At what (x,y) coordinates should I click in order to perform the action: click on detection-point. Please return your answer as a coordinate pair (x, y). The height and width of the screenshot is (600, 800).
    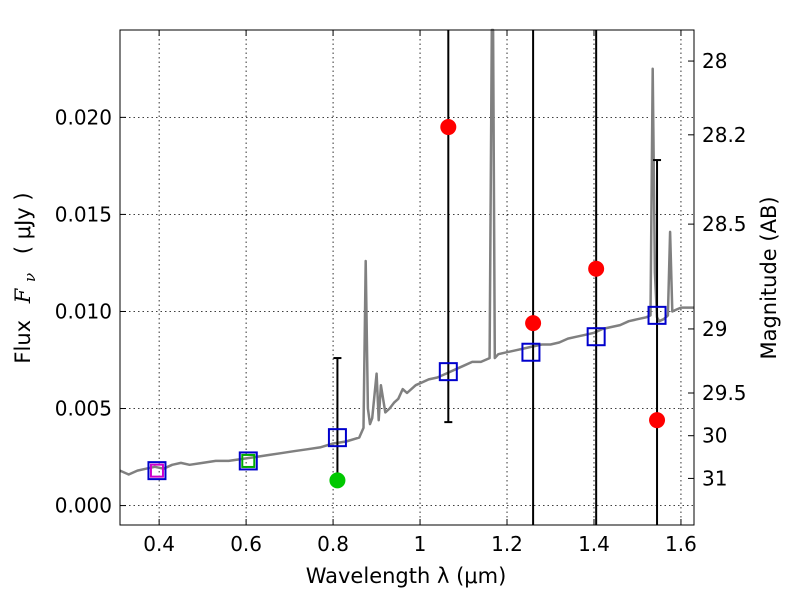
    Looking at the image, I should click on (337, 480).